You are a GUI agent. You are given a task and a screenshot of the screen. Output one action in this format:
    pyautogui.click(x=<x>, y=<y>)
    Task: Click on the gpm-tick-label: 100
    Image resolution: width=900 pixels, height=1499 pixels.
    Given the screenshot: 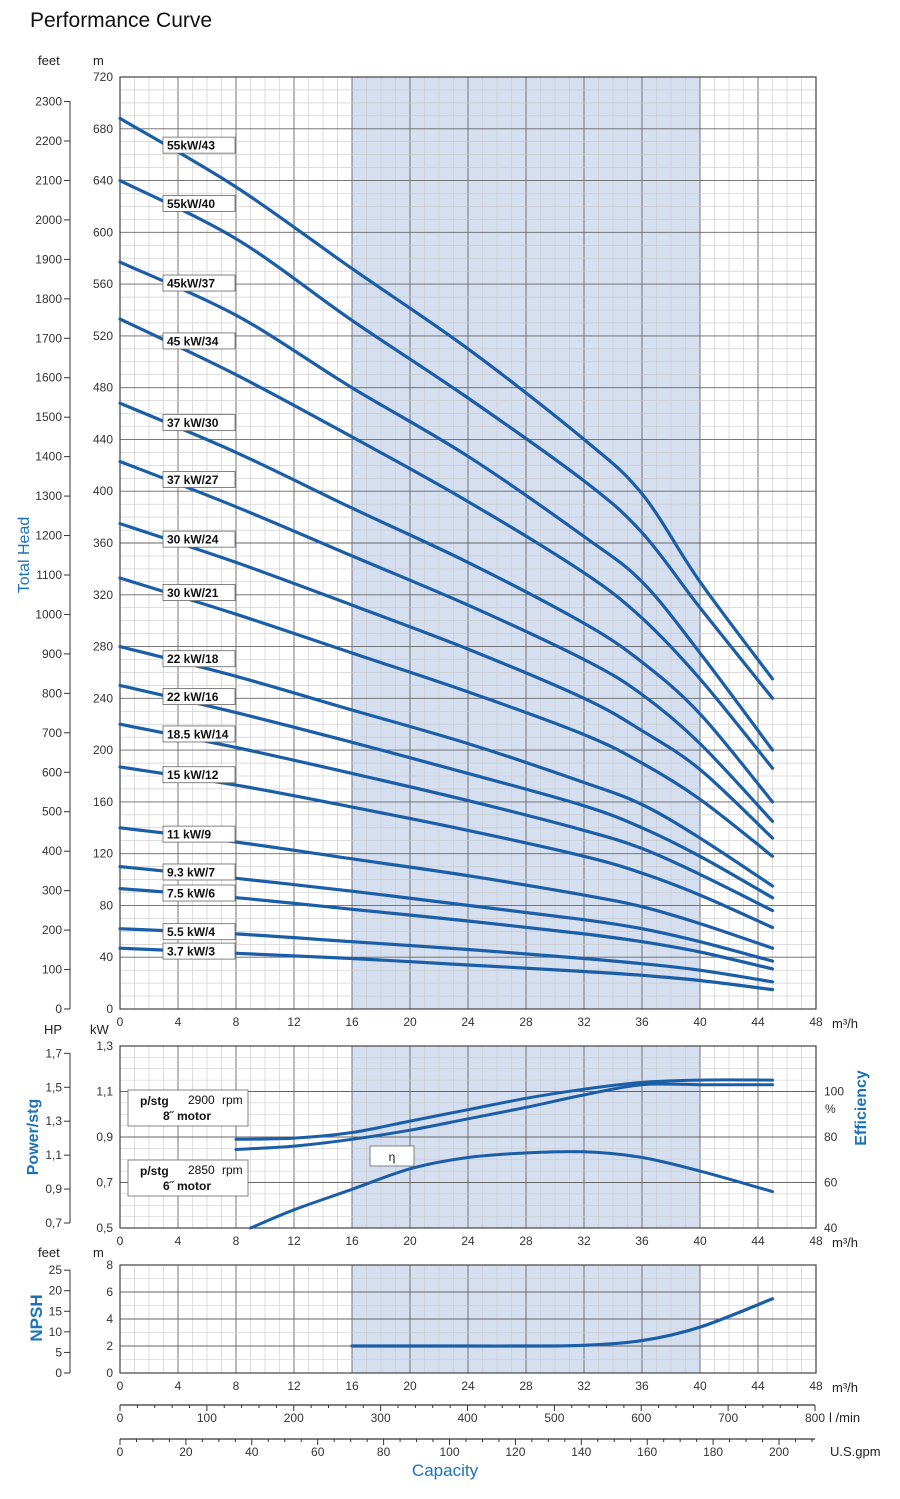 What is the action you would take?
    pyautogui.click(x=449, y=1452)
    